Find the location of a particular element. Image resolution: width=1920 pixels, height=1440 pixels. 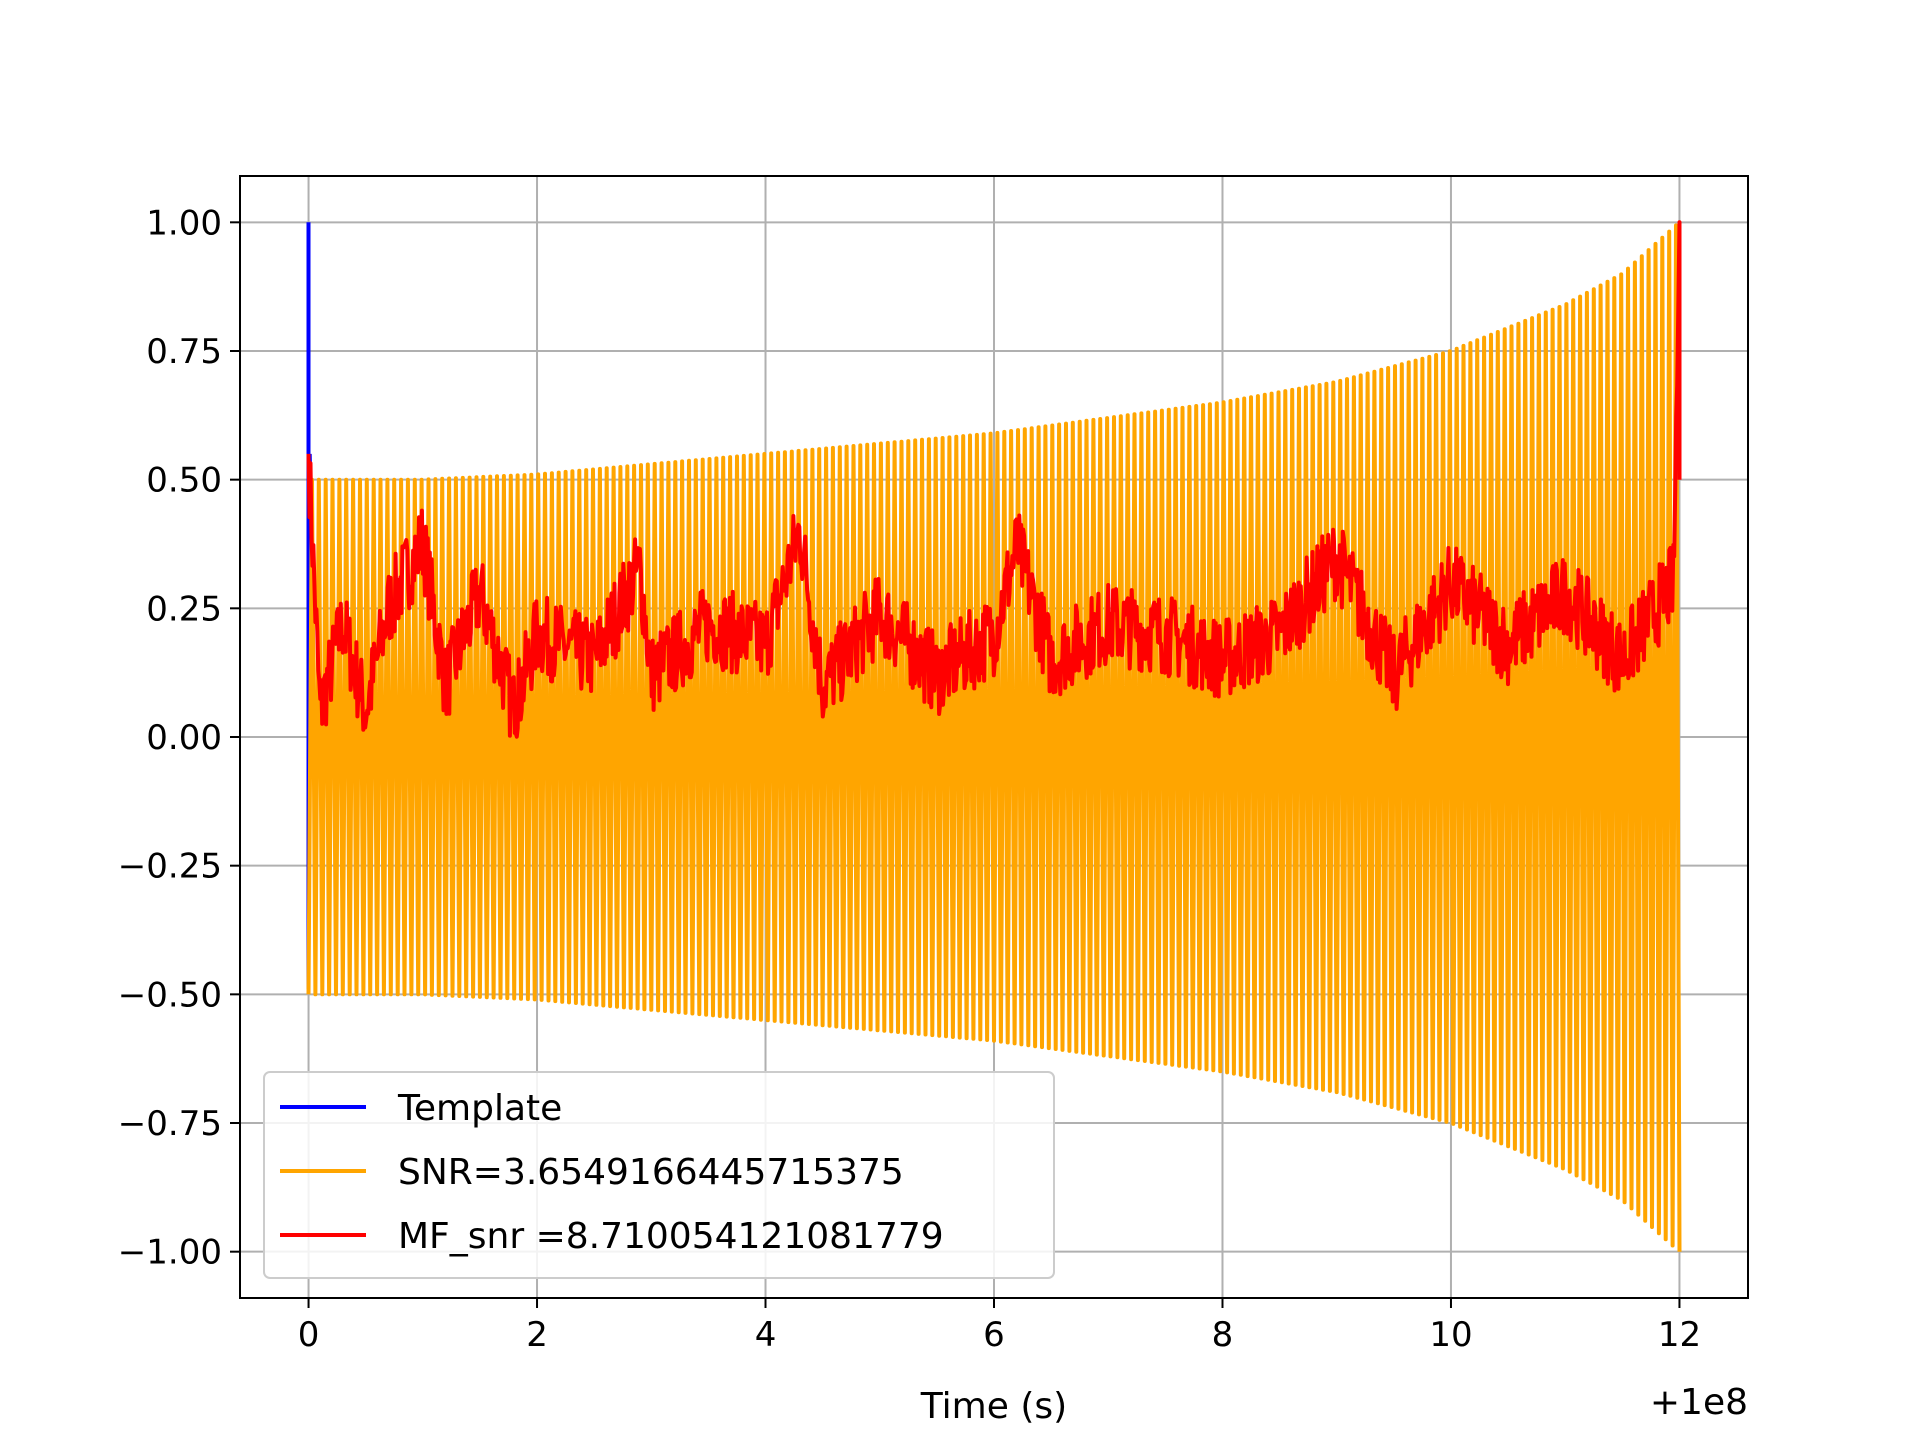

x-tick-label: 0 is located at coordinates (309, 1335).